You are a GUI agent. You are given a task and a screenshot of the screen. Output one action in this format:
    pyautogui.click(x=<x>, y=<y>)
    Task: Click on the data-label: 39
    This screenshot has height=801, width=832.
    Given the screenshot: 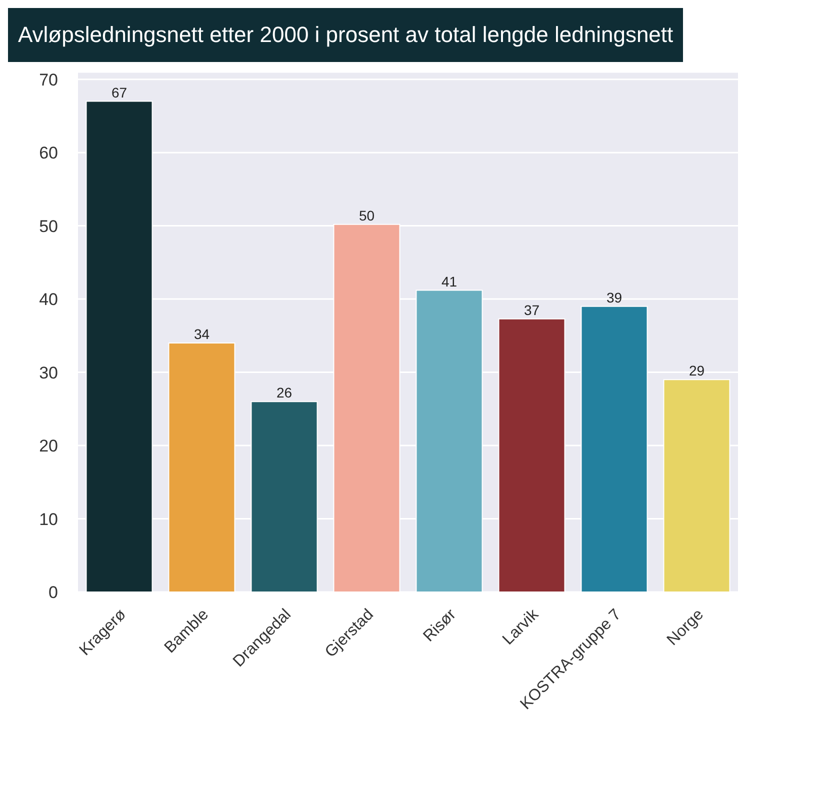 What is the action you would take?
    pyautogui.click(x=614, y=297)
    